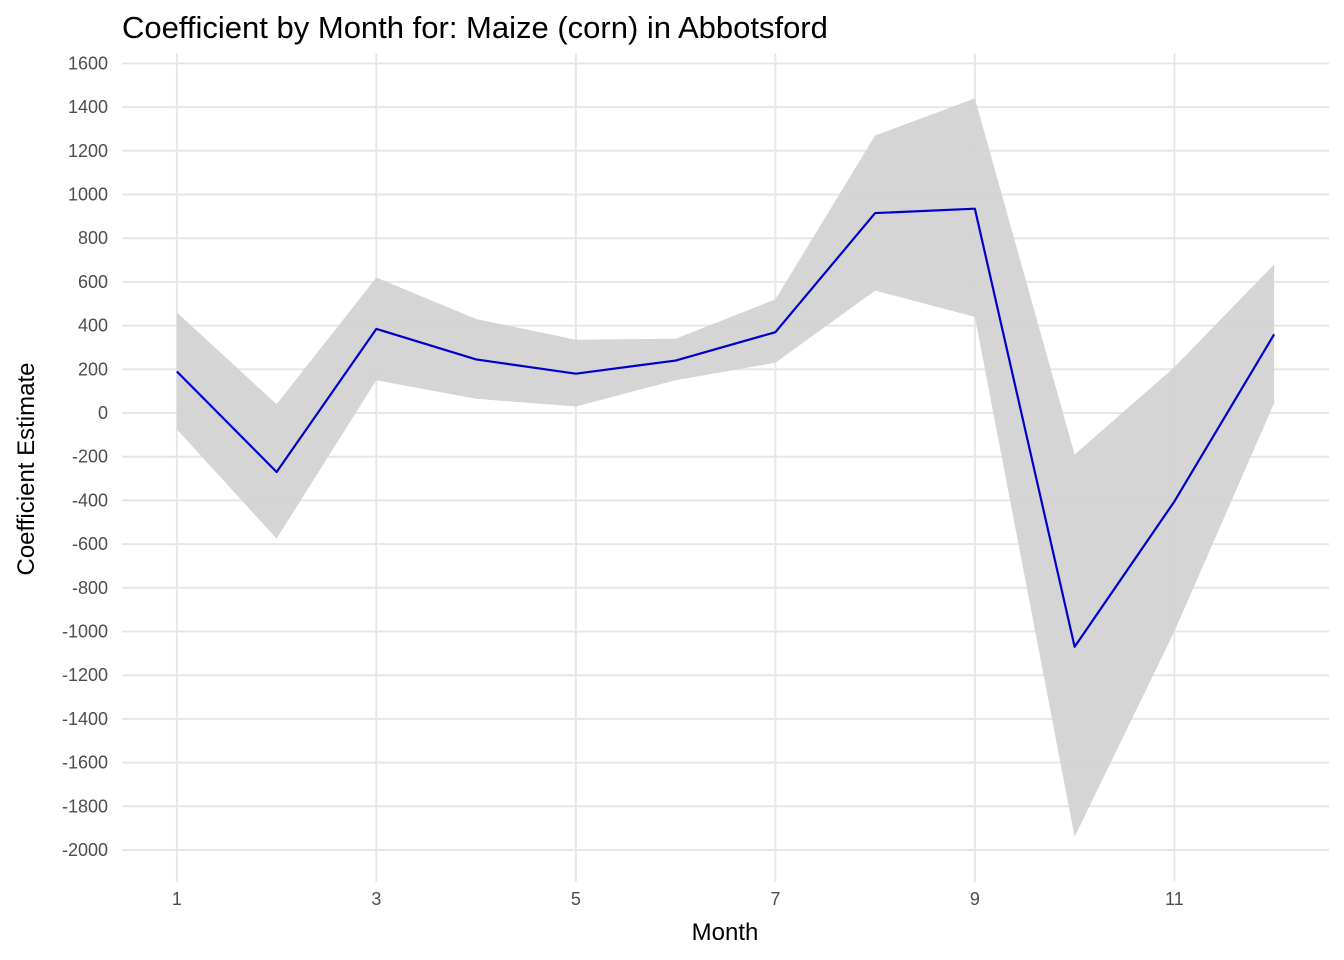 Image resolution: width=1344 pixels, height=960 pixels. What do you see at coordinates (26, 469) in the screenshot?
I see `y-axis-title: Coefficient Estimate` at bounding box center [26, 469].